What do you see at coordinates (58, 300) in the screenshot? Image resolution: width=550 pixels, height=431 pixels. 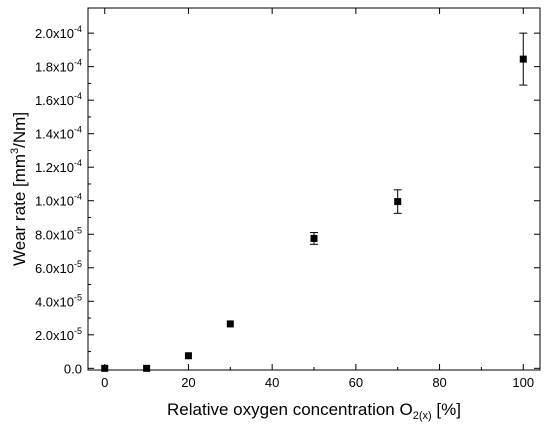 I see `y-tick-label: 4.0x10⁻⁵` at bounding box center [58, 300].